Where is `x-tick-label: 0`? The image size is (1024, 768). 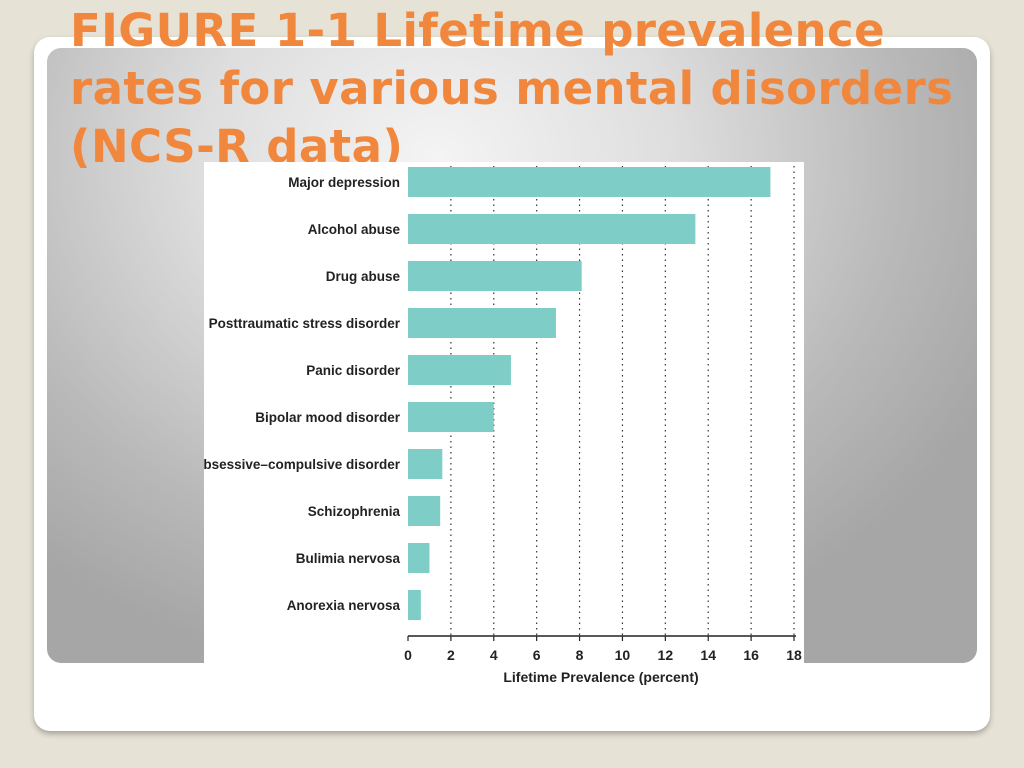 x-tick-label: 0 is located at coordinates (408, 655).